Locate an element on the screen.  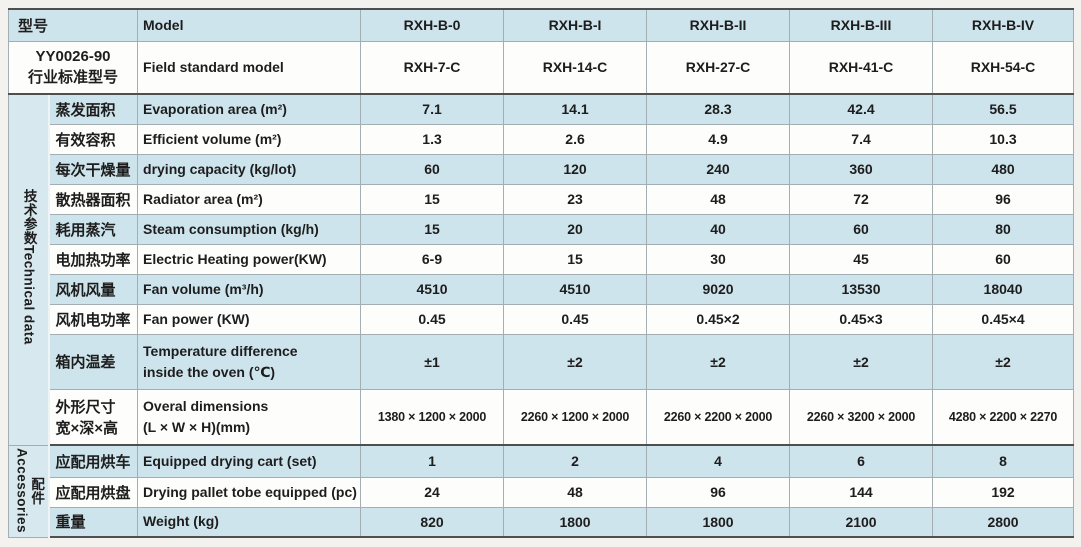
row-label-en: Overal dimensions (L × W × H)(mm) is located at coordinates (249, 417).